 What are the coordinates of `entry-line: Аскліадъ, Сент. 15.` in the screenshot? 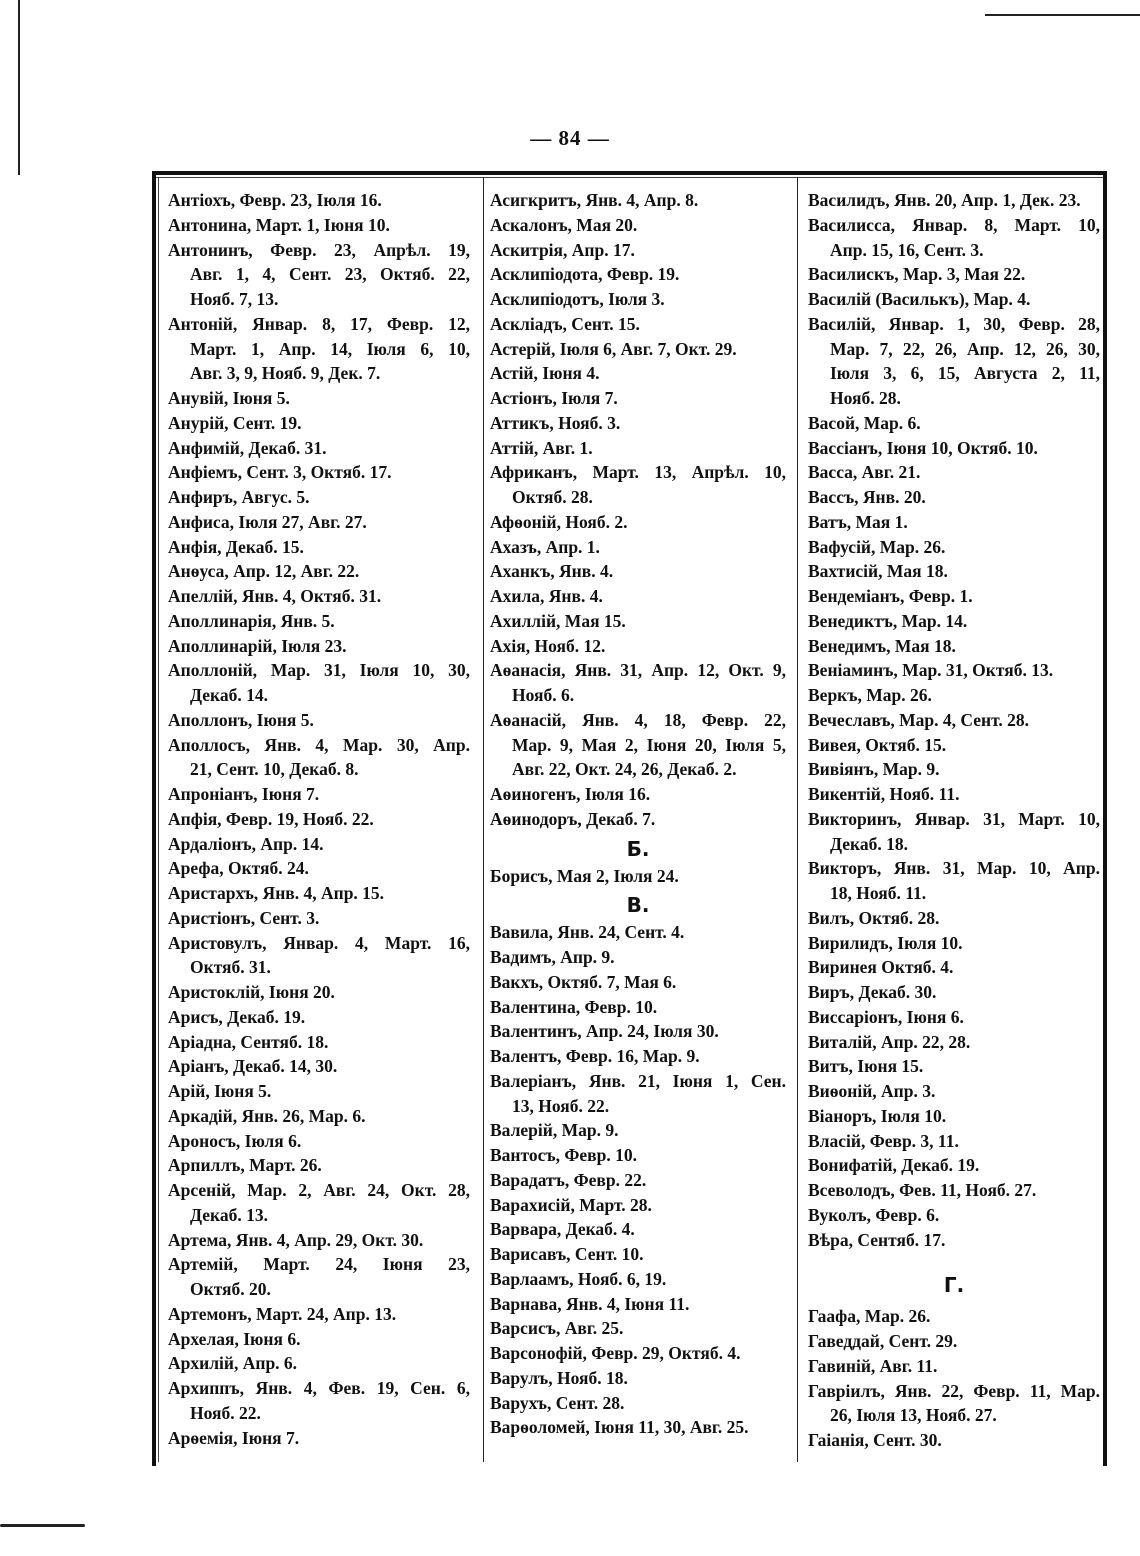 It's located at (565, 323).